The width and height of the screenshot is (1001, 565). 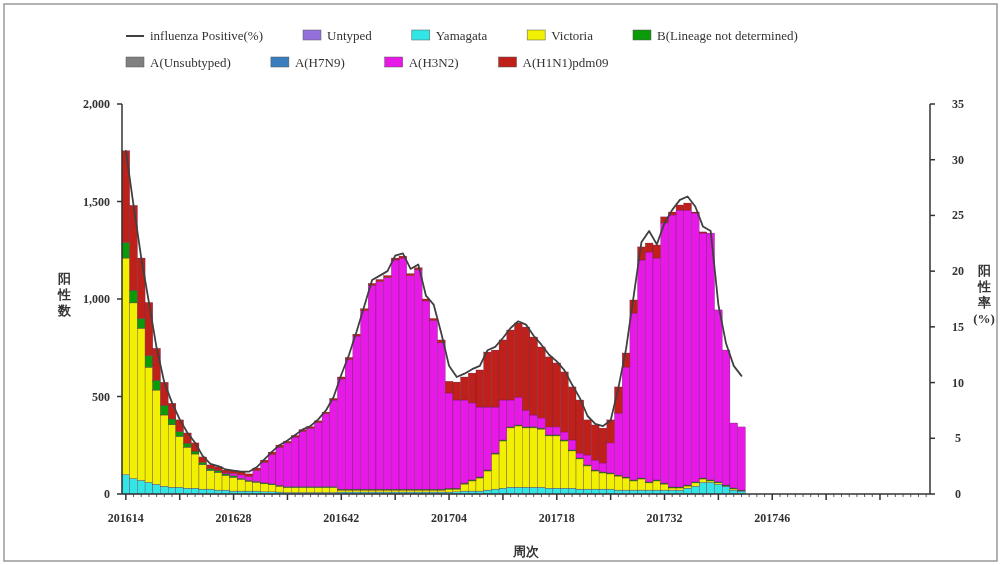 What do you see at coordinates (96, 201) in the screenshot?
I see `y-tick-label: 1,500` at bounding box center [96, 201].